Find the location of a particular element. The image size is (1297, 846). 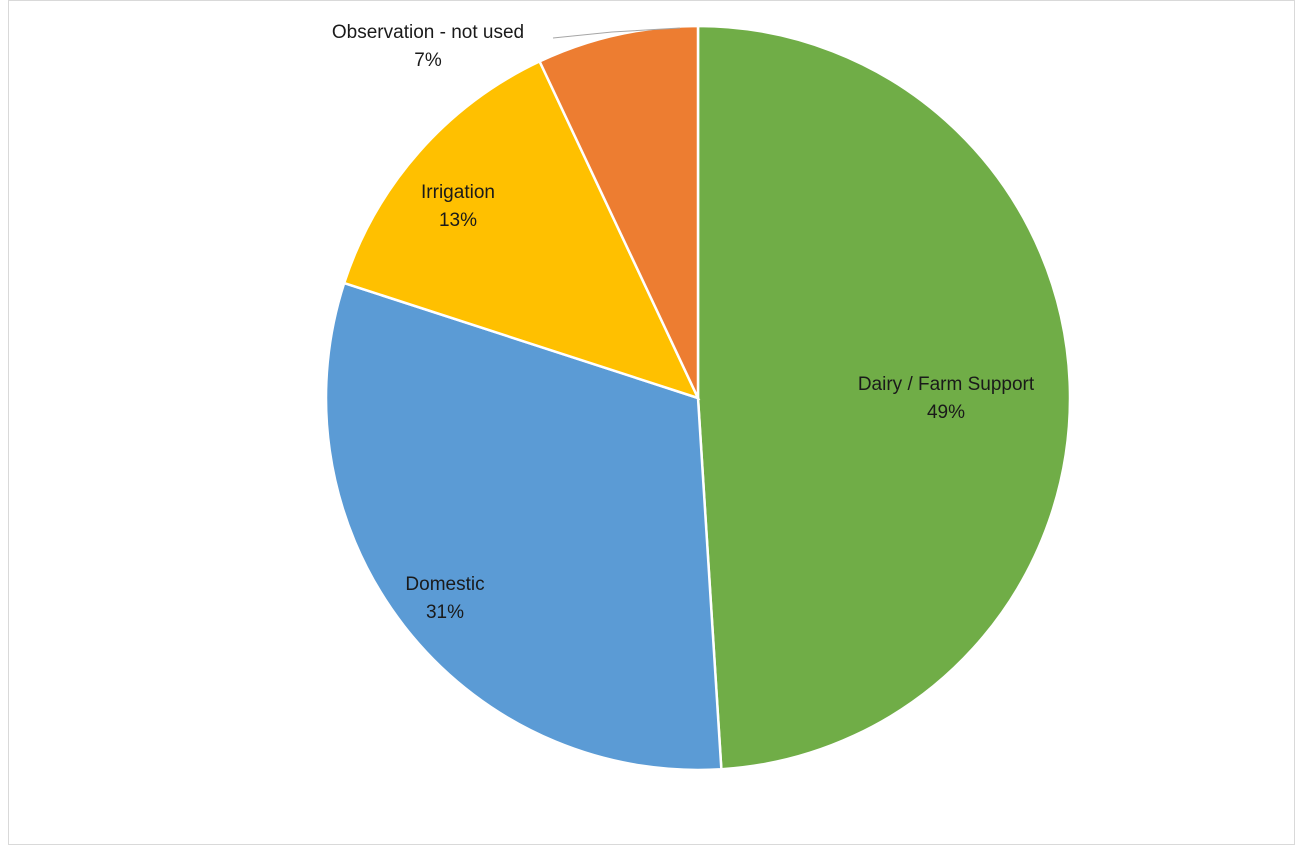

data-label-category: Domestic is located at coordinates (444, 584).